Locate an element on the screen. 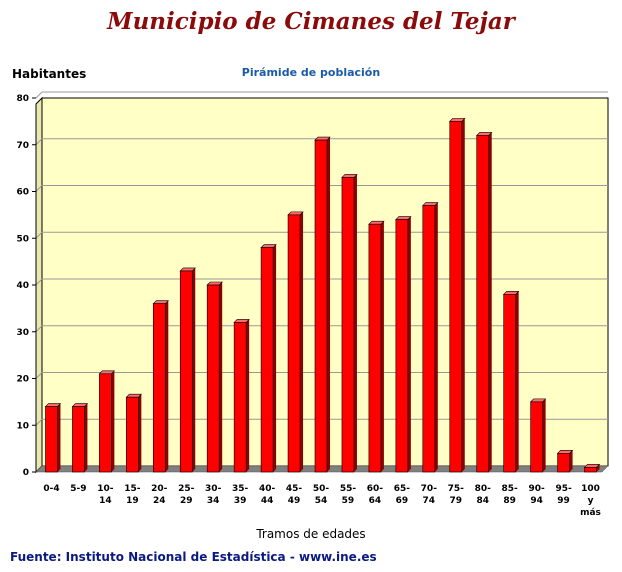 The height and width of the screenshot is (572, 622). x-tick-label: 100 y más is located at coordinates (590, 501).